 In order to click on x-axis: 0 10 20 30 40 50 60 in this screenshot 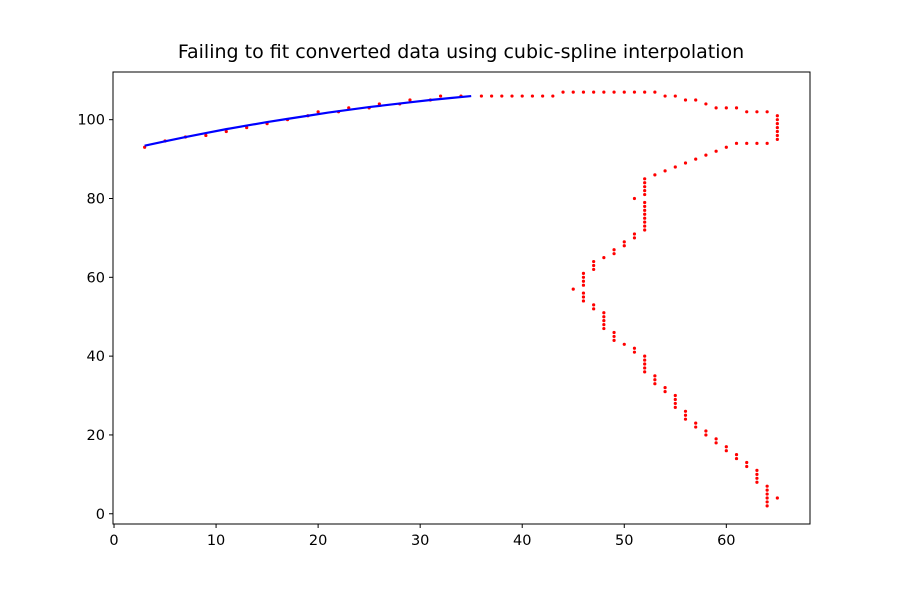, I will do `click(422, 536)`.